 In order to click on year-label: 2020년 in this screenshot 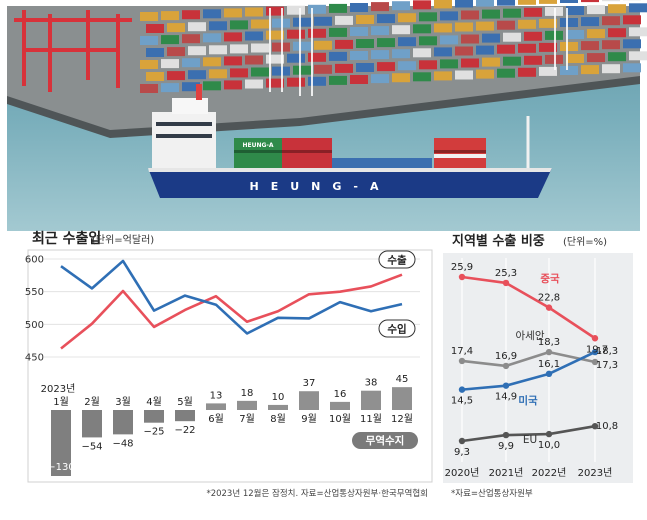, I will do `click(462, 473)`.